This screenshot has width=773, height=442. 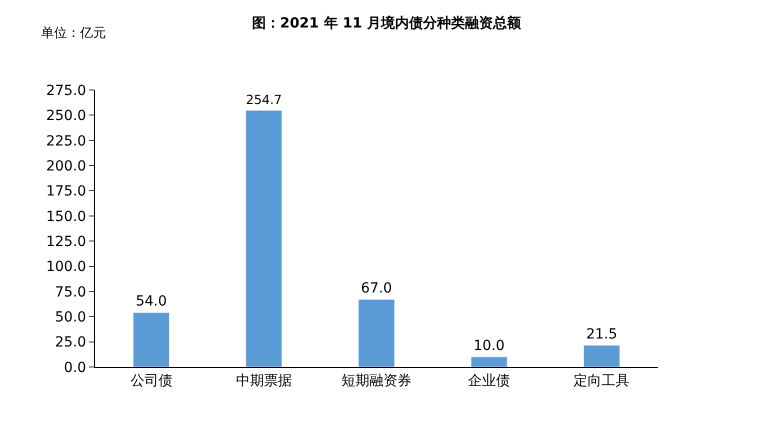 I want to click on x-tick-label: 企业债, so click(x=489, y=380).